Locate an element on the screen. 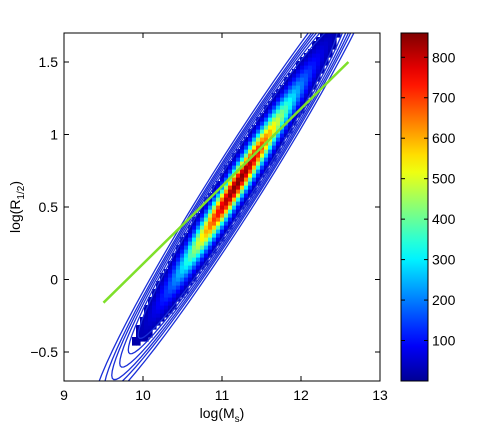  colorbar-tick-label: 200 is located at coordinates (444, 300).